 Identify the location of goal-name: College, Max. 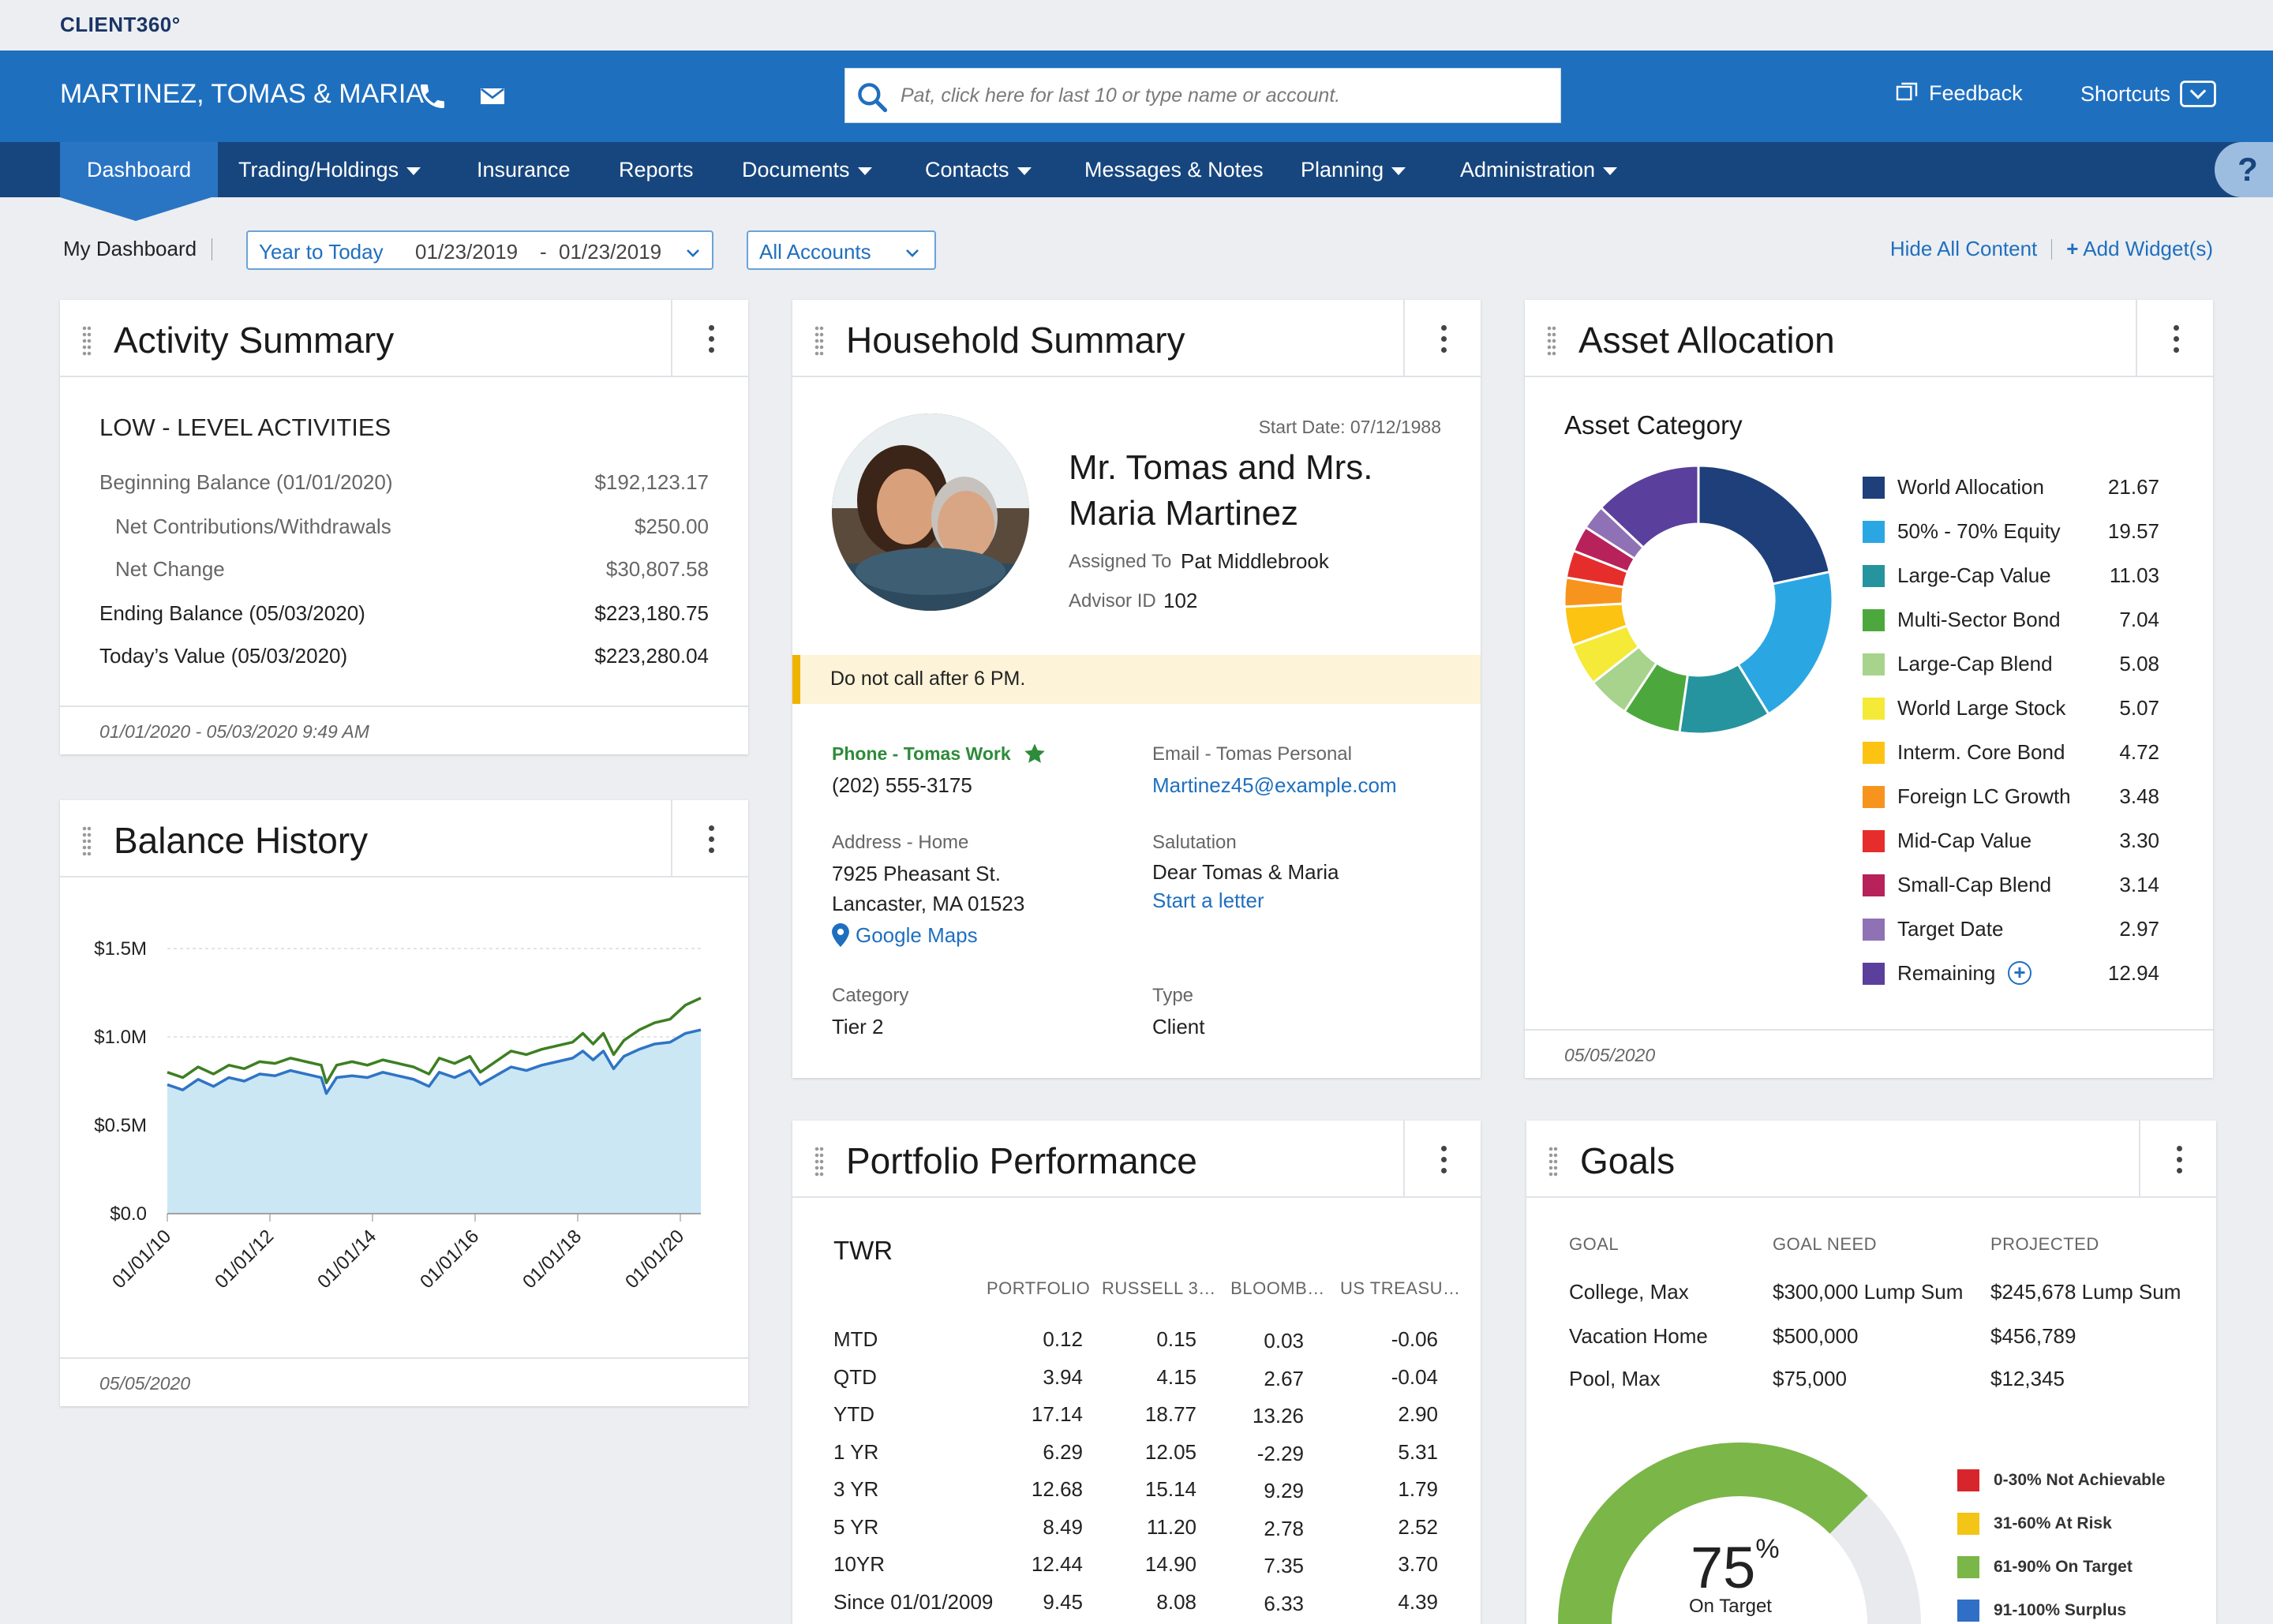
(1629, 1292).